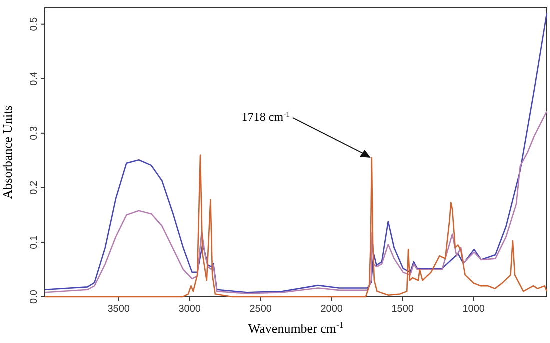  I want to click on x-tick-label: 1500, so click(403, 309).